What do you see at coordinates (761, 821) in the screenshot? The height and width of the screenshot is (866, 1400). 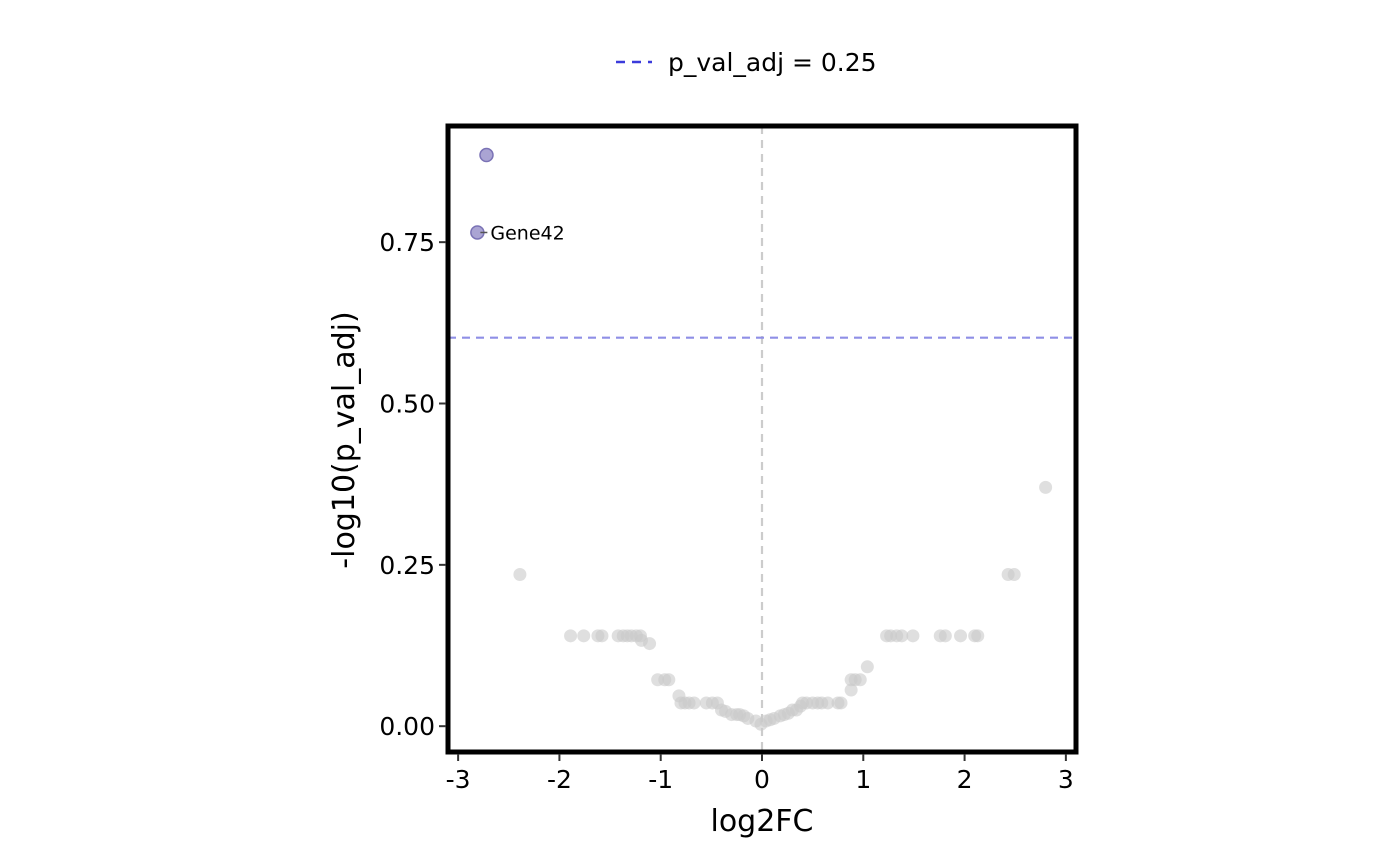 I see `x-axis-title: log2FC` at bounding box center [761, 821].